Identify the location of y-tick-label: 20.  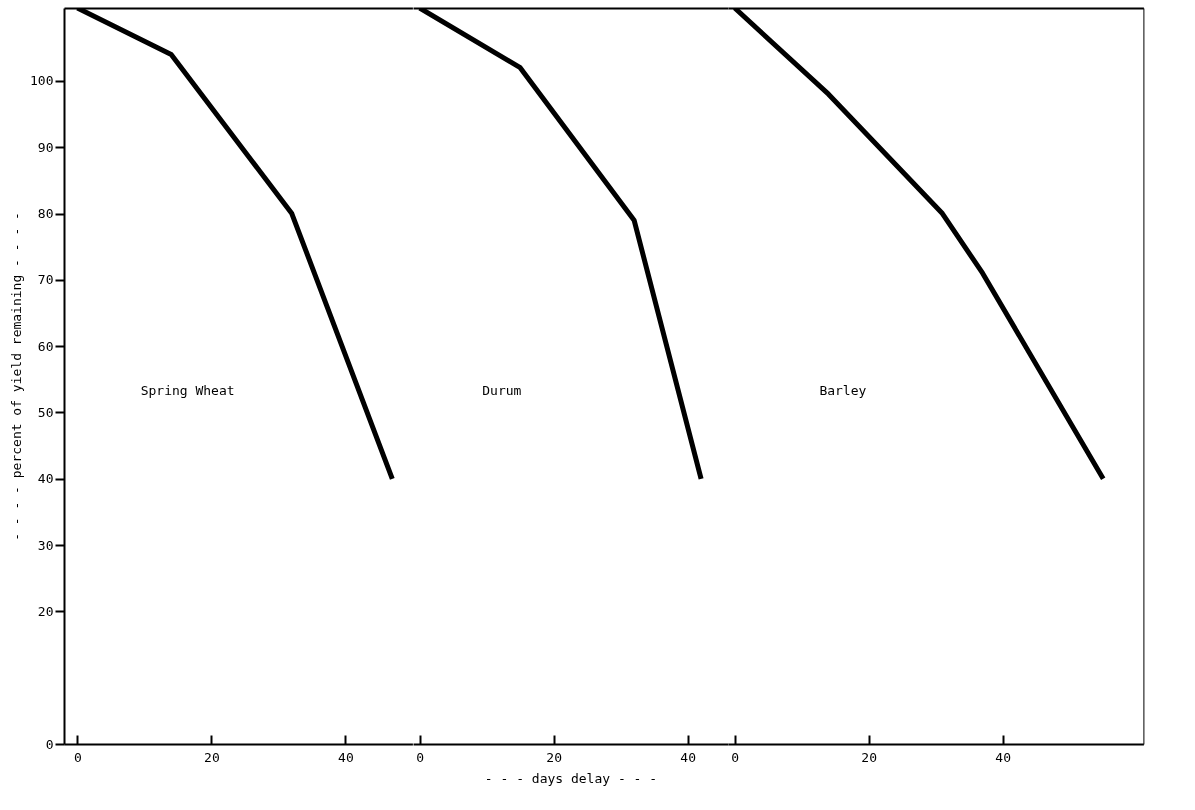
(45, 611).